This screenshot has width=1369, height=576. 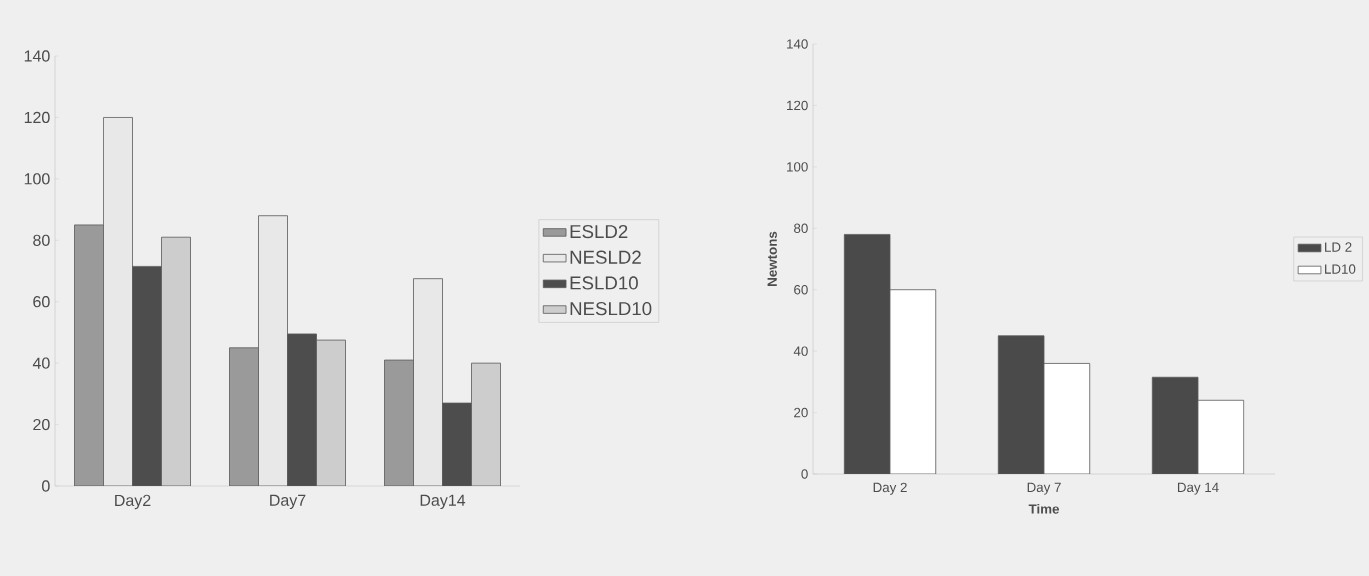 I want to click on legend-label: NESLD2, so click(x=605, y=257).